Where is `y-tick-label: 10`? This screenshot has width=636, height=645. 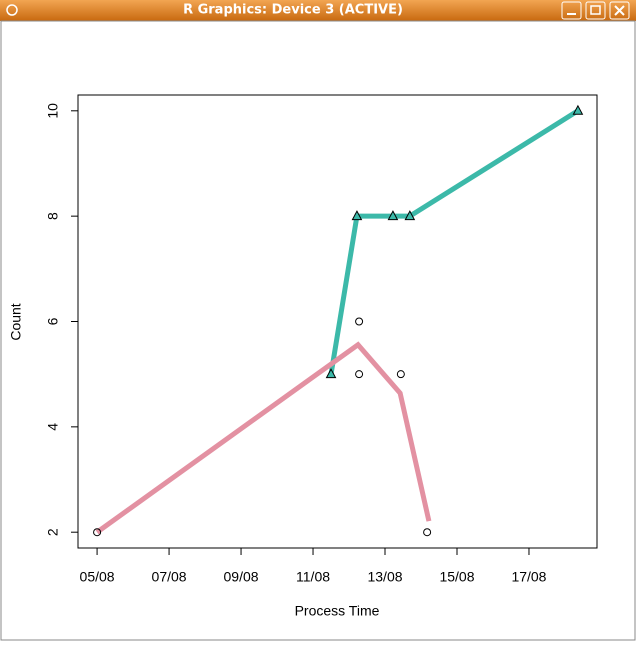 y-tick-label: 10 is located at coordinates (53, 111).